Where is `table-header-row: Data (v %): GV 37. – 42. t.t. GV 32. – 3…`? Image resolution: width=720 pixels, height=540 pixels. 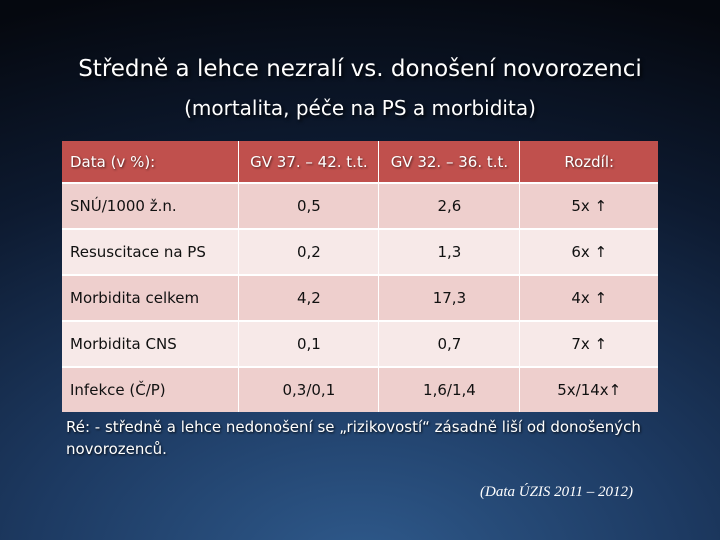
table-header-row: Data (v %): GV 37. – 42. t.t. GV 32. – 3… is located at coordinates (360, 161).